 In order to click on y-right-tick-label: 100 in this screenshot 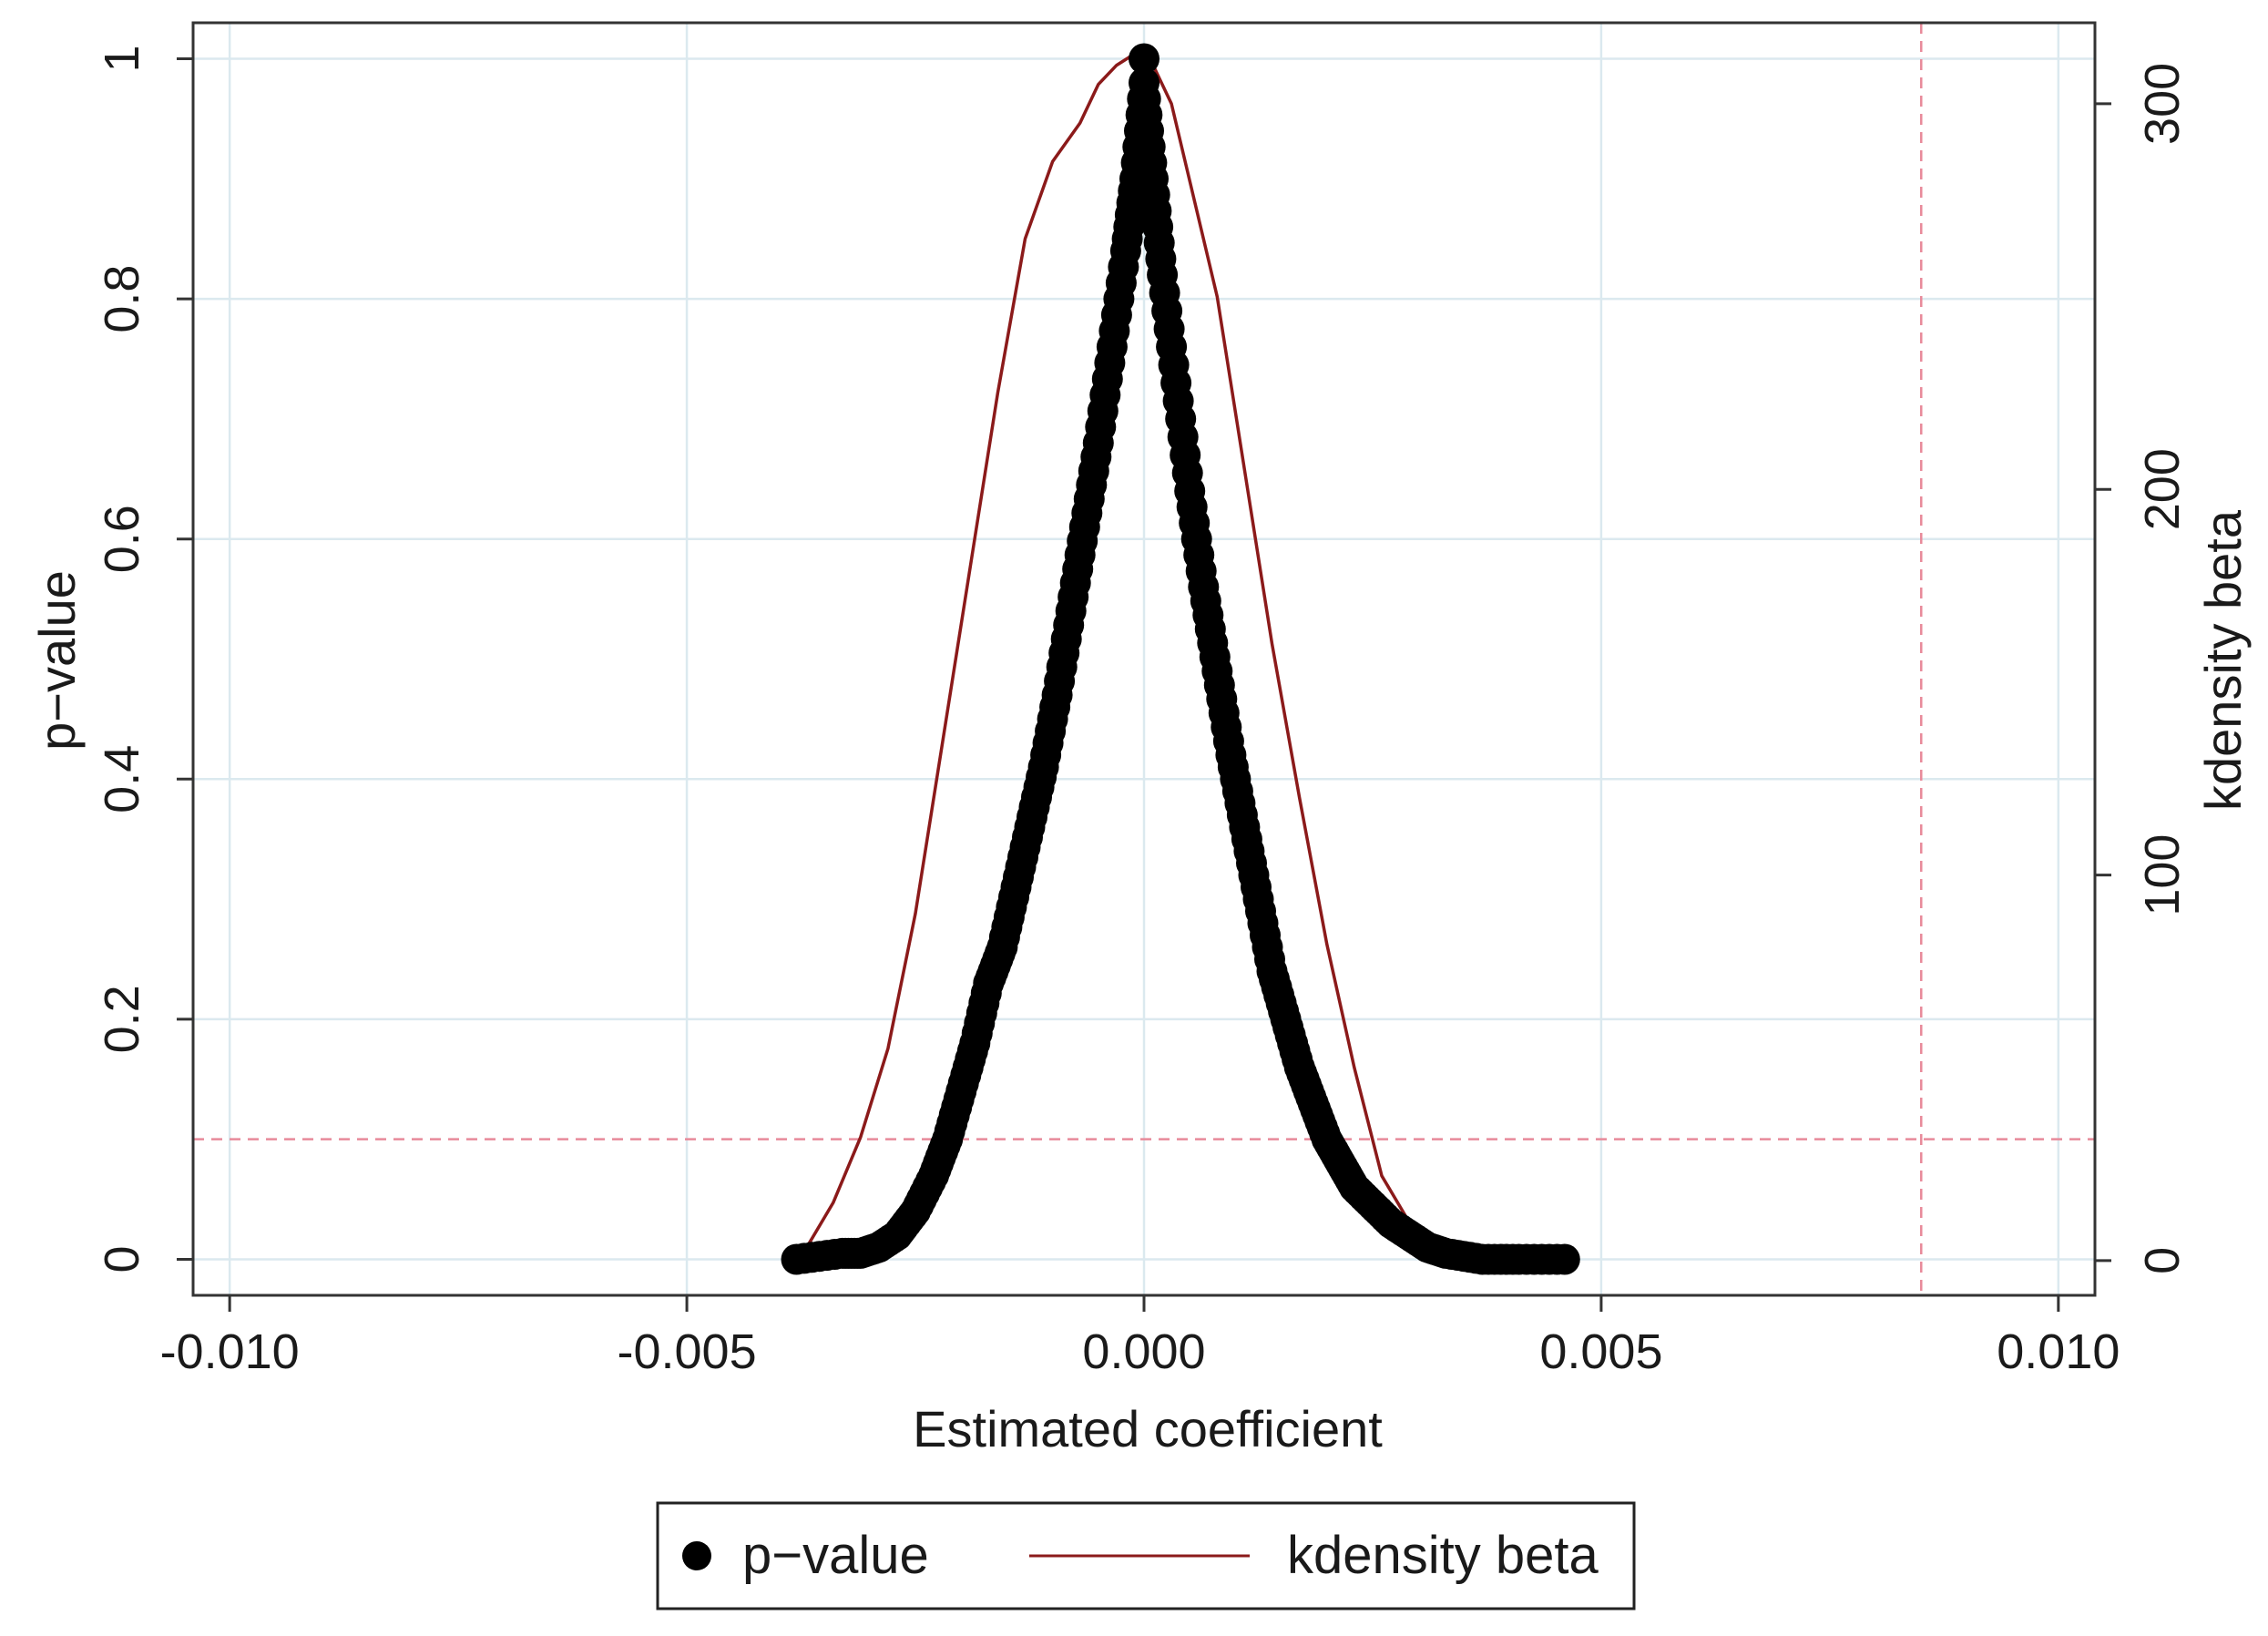, I will do `click(2163, 875)`.